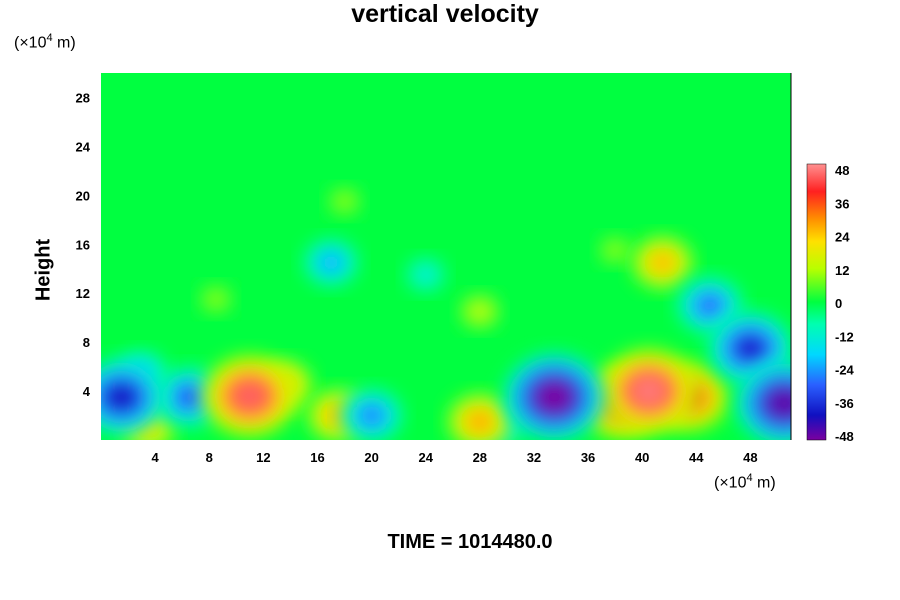 The height and width of the screenshot is (600, 900). What do you see at coordinates (844, 403) in the screenshot?
I see `colorbar-tick-label: -36` at bounding box center [844, 403].